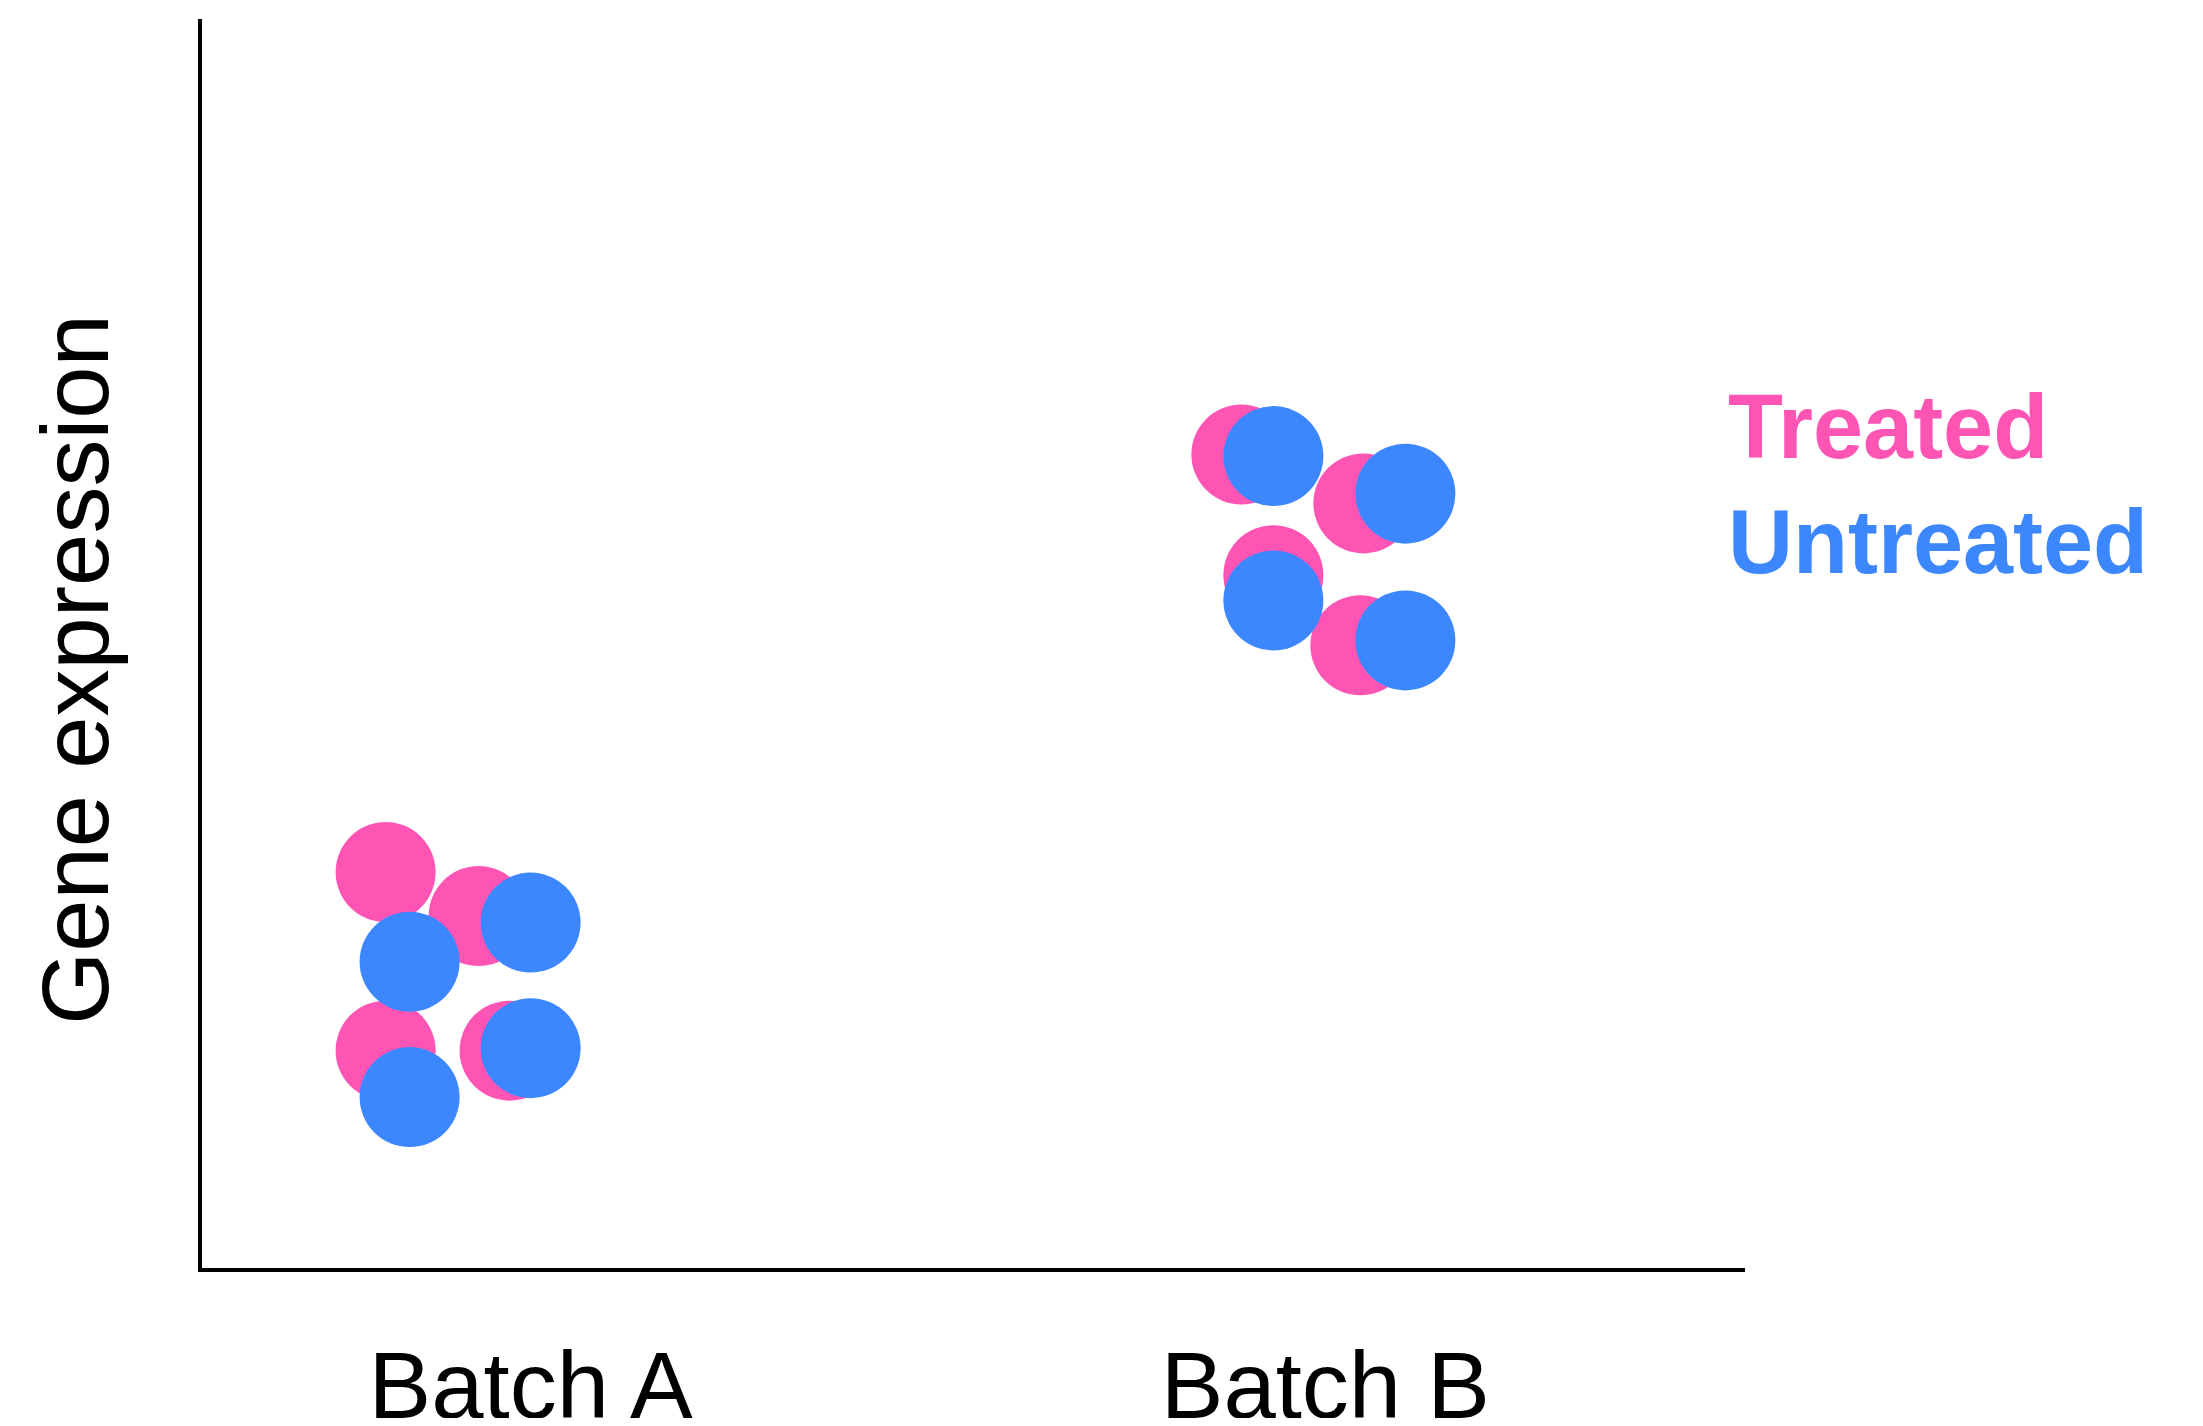  What do you see at coordinates (75, 669) in the screenshot?
I see `y-axis-title: Gene expression` at bounding box center [75, 669].